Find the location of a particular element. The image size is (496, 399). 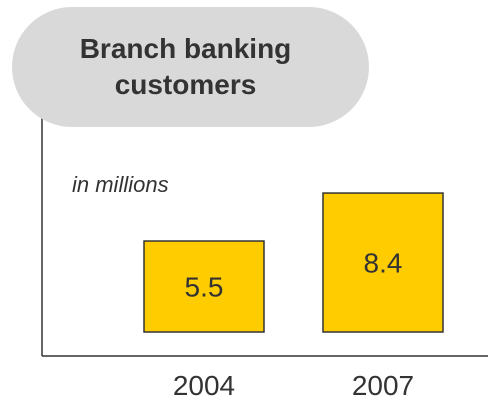

bar-2004 is located at coordinates (204, 286).